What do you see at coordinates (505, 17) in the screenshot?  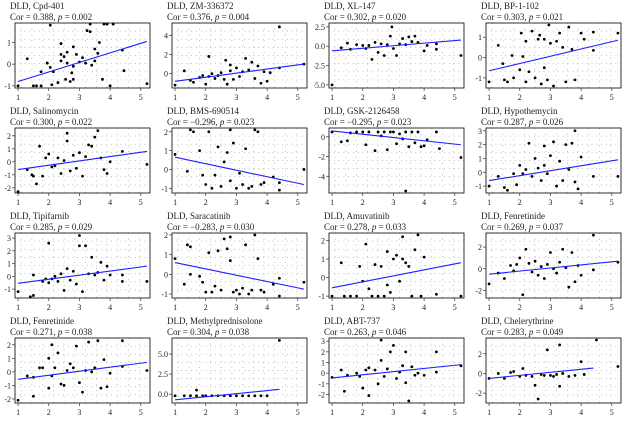 I see `cor-text: Cor = 0.303,` at bounding box center [505, 17].